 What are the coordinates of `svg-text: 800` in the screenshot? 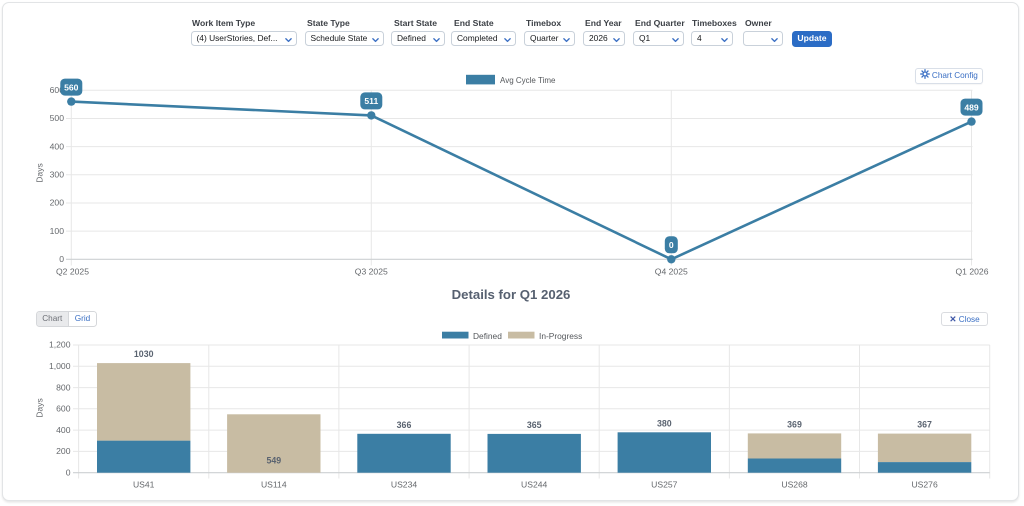 It's located at (63, 387).